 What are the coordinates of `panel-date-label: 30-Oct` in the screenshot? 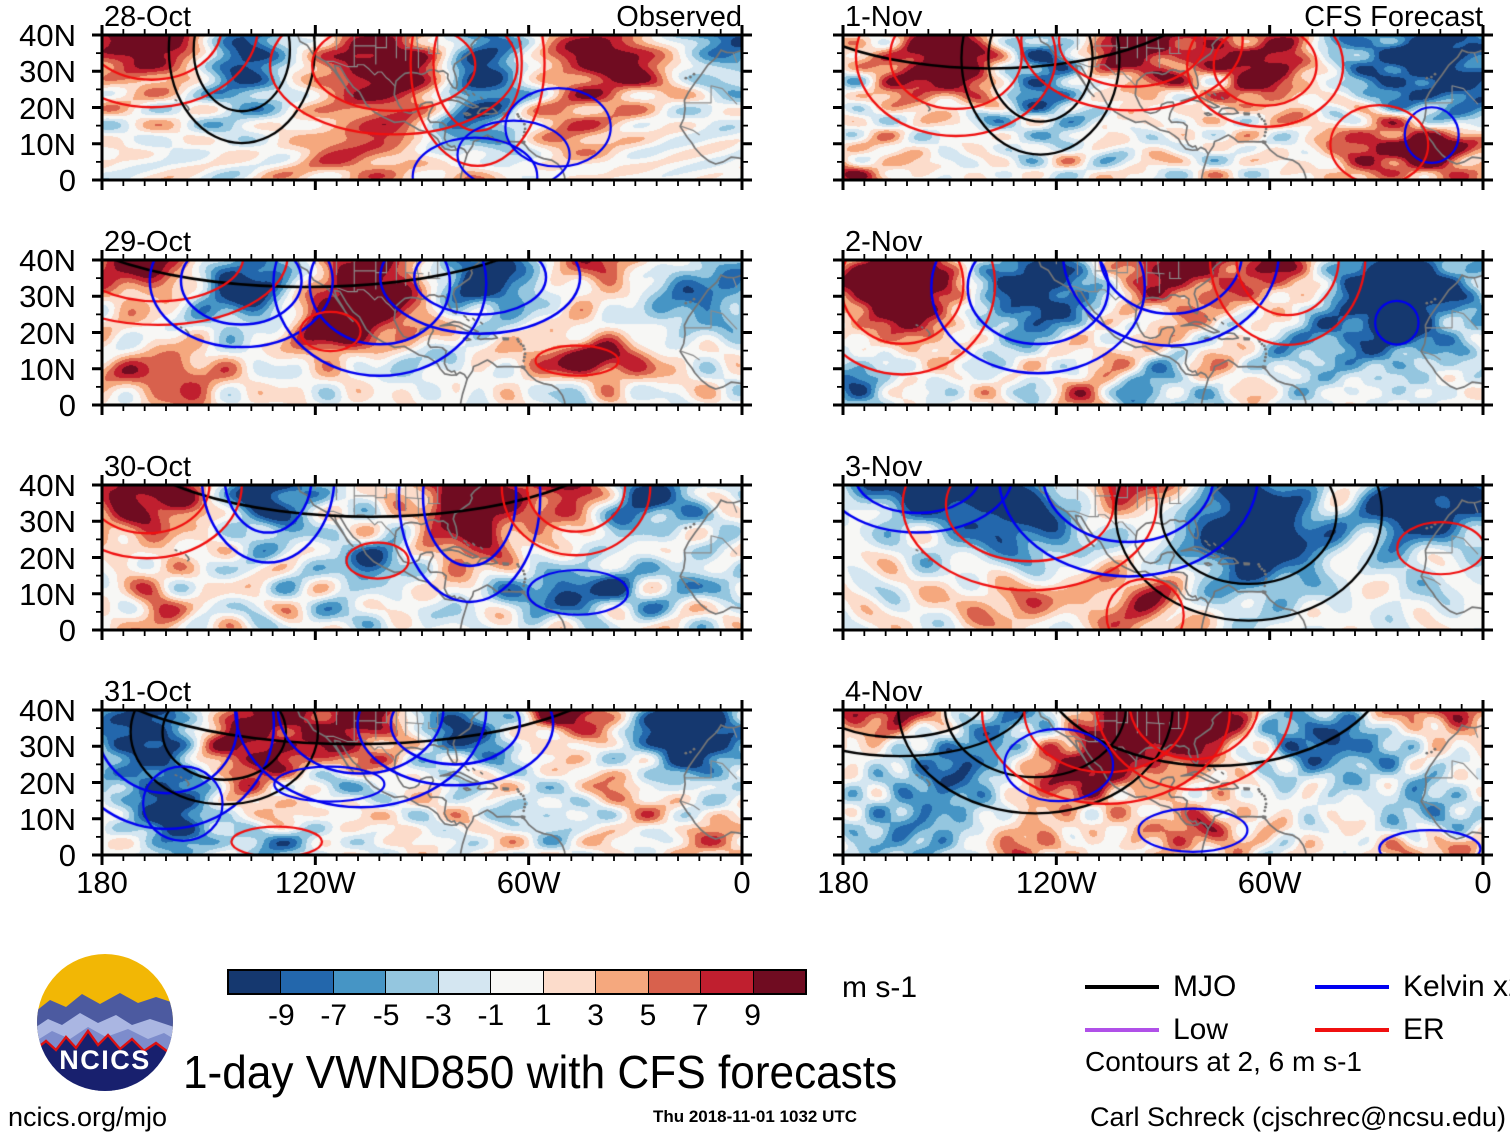 It's located at (148, 467).